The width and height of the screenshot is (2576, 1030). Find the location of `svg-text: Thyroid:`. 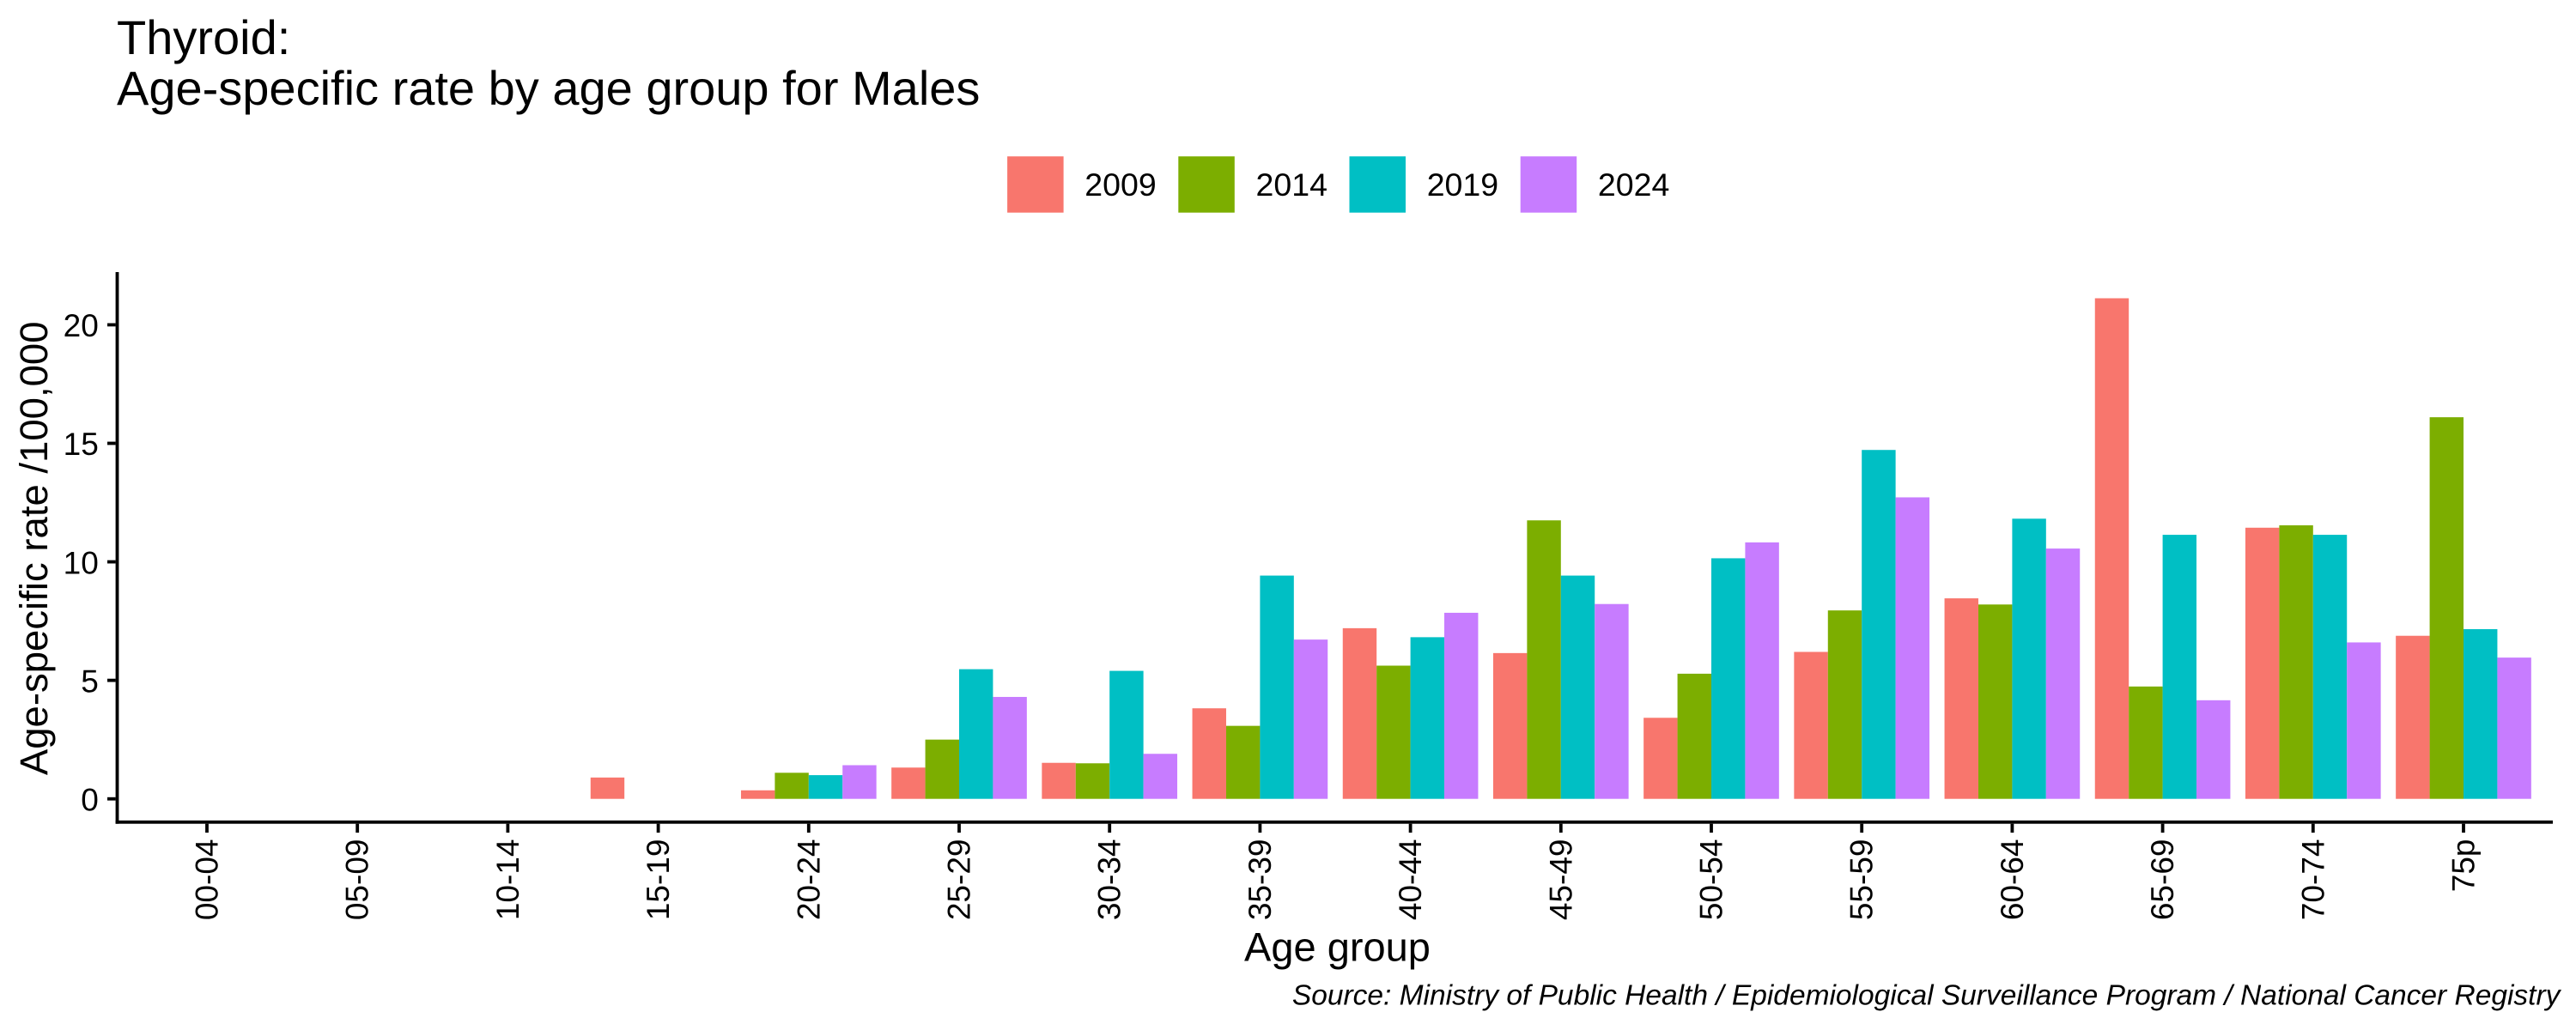

svg-text: Thyroid: is located at coordinates (203, 37).